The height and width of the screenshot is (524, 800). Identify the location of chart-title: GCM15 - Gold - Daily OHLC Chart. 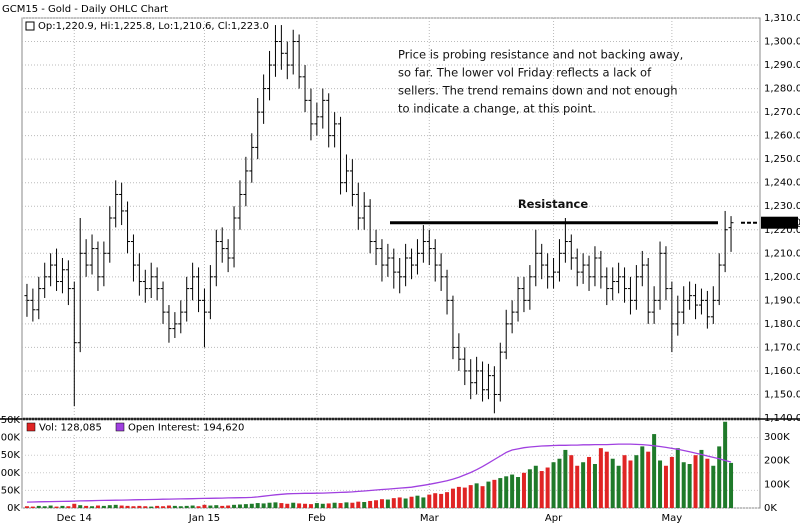
(85, 9).